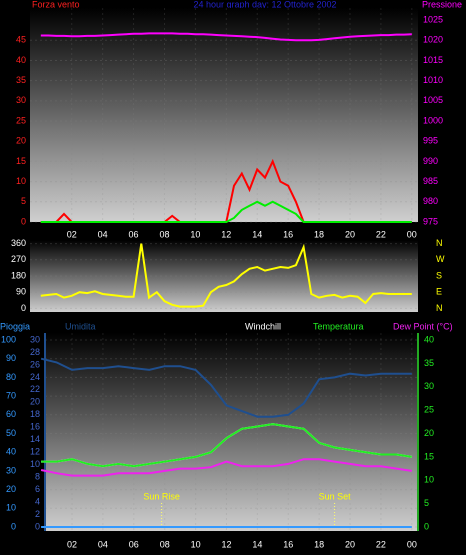 The image size is (466, 555). Describe the element at coordinates (439, 308) in the screenshot. I see `y2-tick-label: N` at that location.